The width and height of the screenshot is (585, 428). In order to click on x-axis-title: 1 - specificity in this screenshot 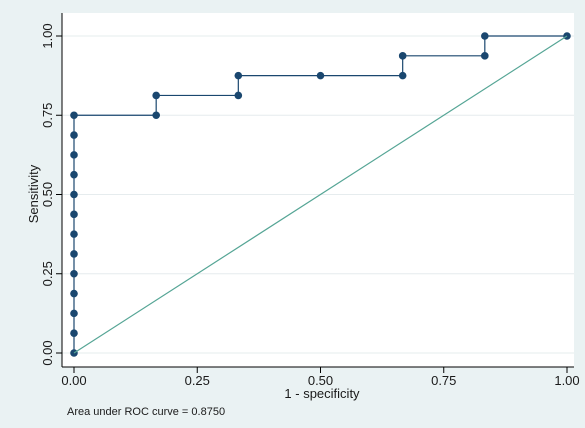, I will do `click(322, 393)`.